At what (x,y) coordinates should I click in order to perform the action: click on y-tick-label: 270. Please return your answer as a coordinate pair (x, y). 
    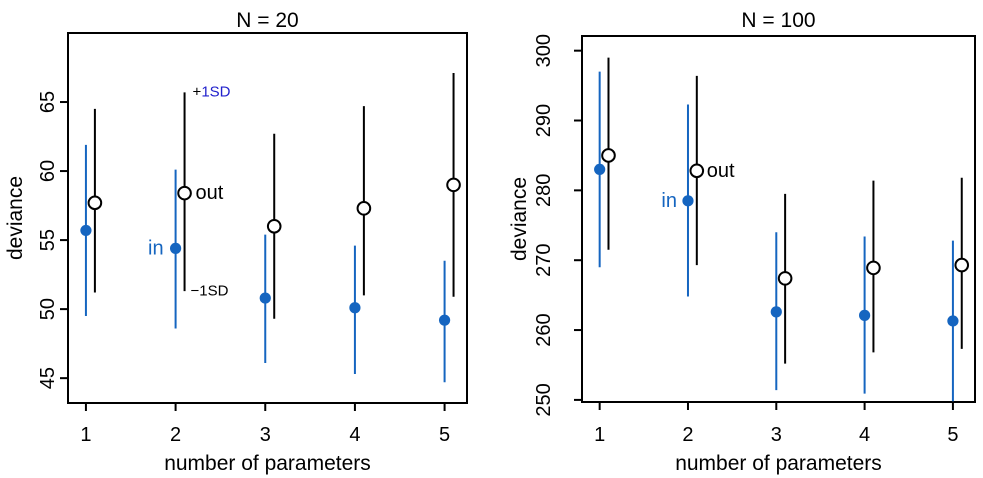
    Looking at the image, I should click on (544, 260).